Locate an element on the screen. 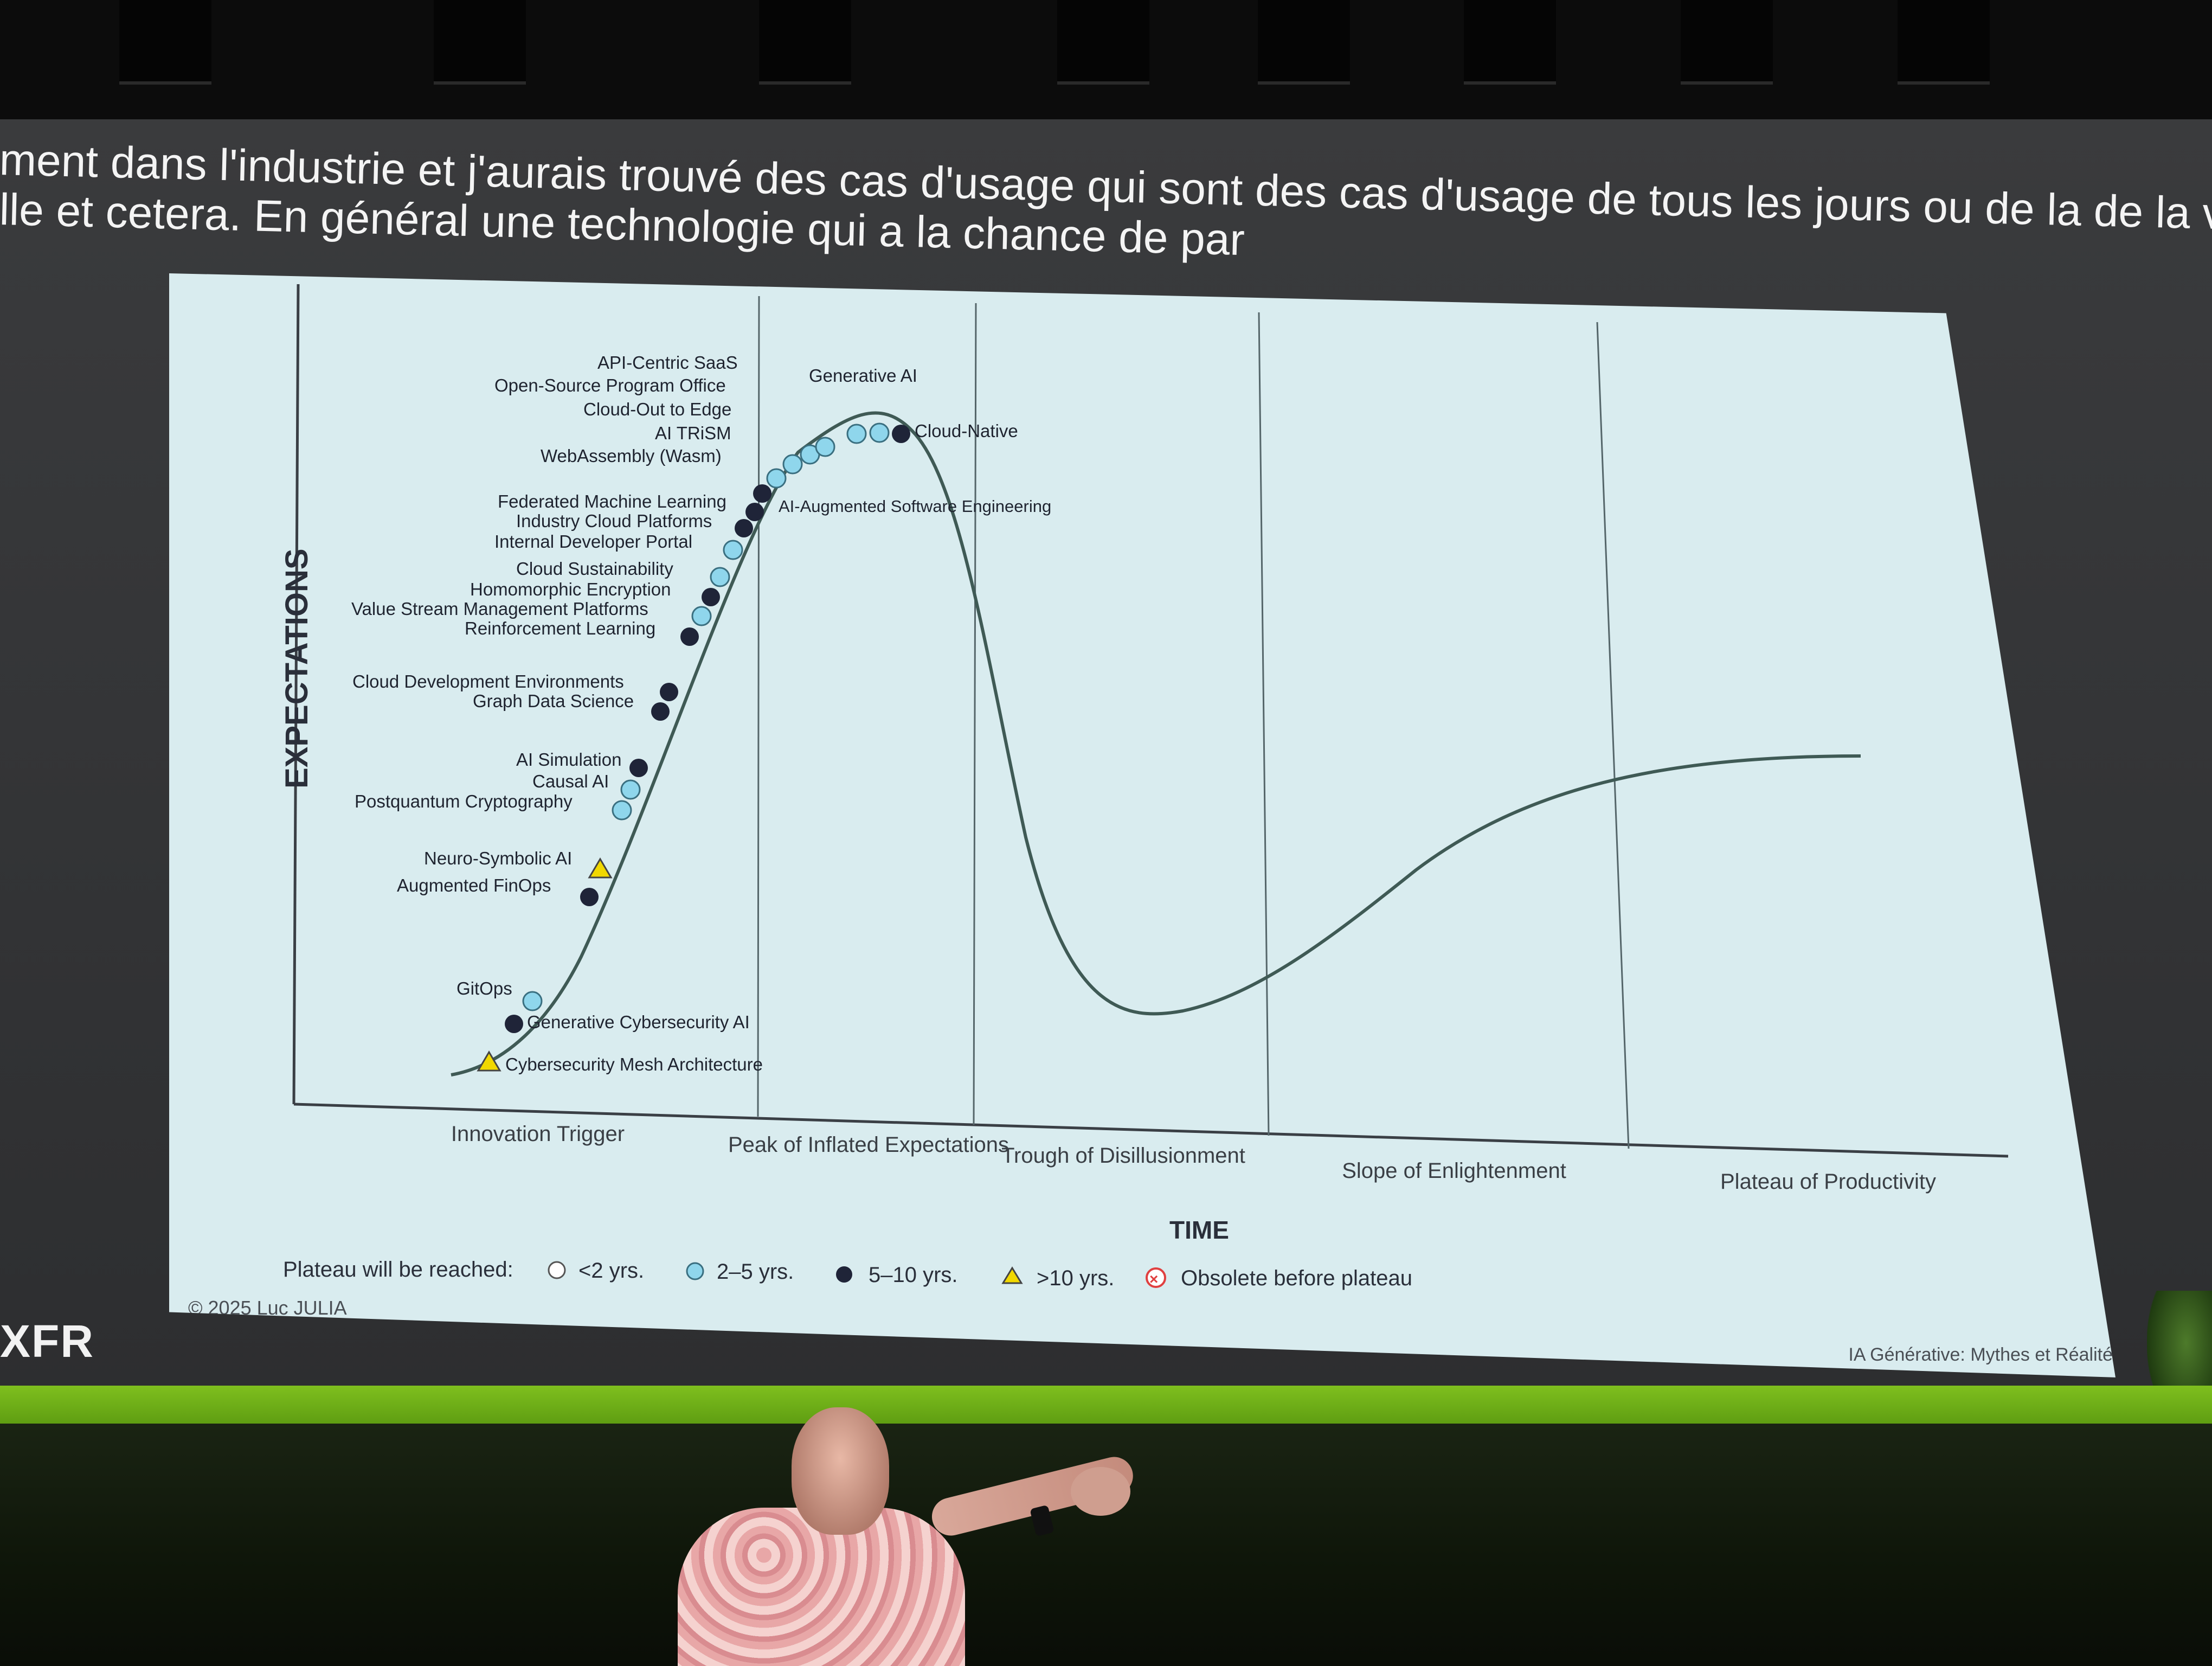  tech-label: Generative AI is located at coordinates (863, 376).